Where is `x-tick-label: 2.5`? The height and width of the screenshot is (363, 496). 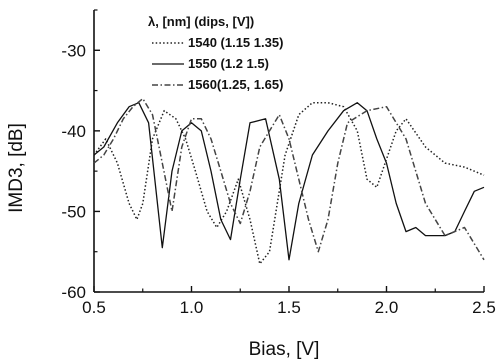 x-tick-label: 2.5 is located at coordinates (484, 307).